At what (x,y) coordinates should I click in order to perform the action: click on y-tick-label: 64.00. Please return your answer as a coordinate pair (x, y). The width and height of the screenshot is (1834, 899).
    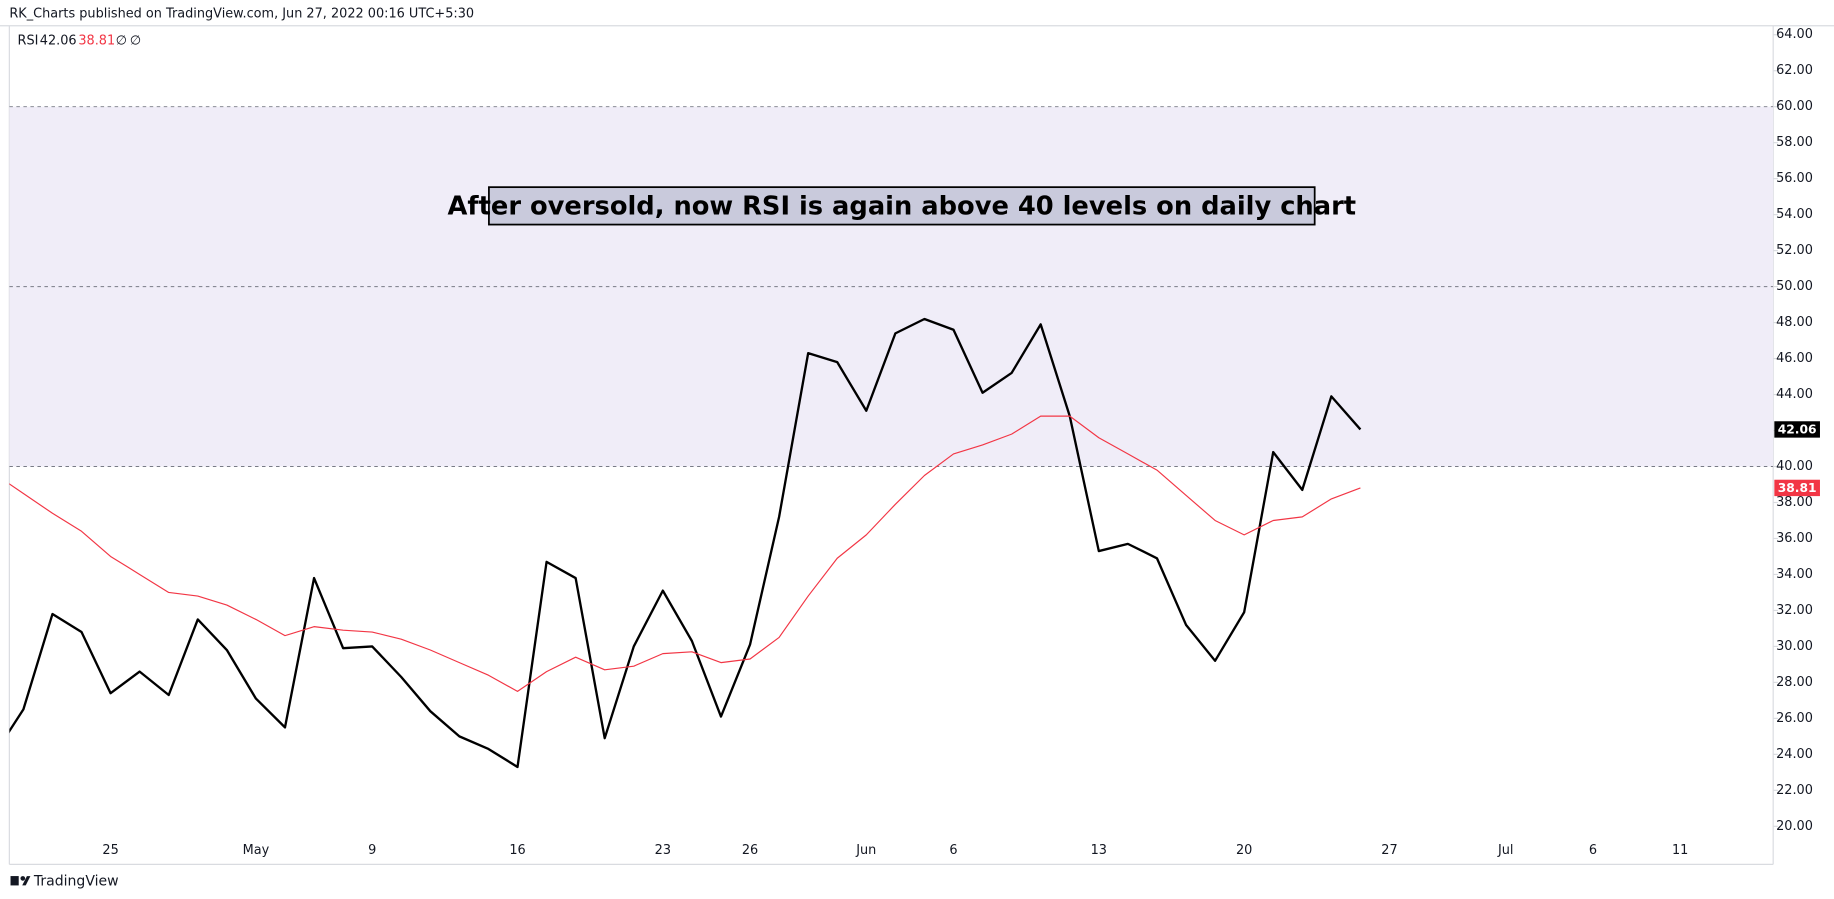
    Looking at the image, I should click on (1794, 34).